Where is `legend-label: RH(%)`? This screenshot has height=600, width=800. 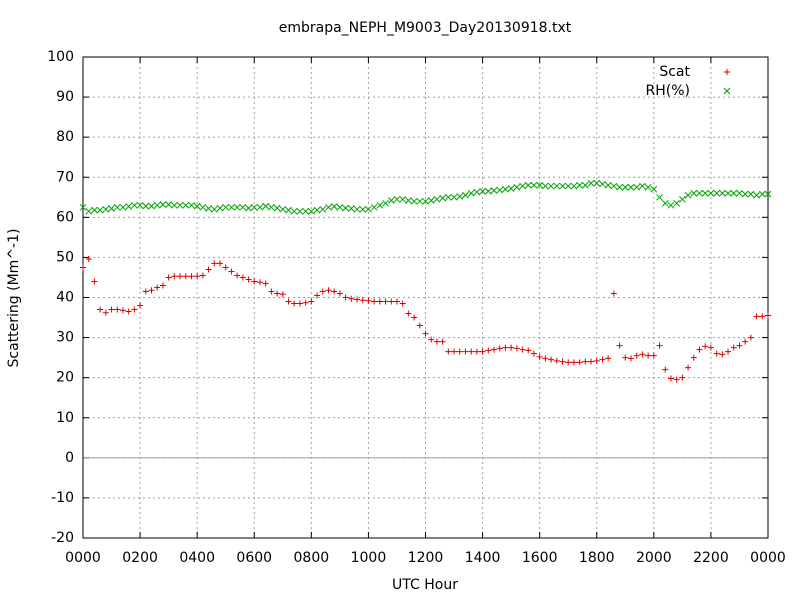
legend-label: RH(%) is located at coordinates (668, 91).